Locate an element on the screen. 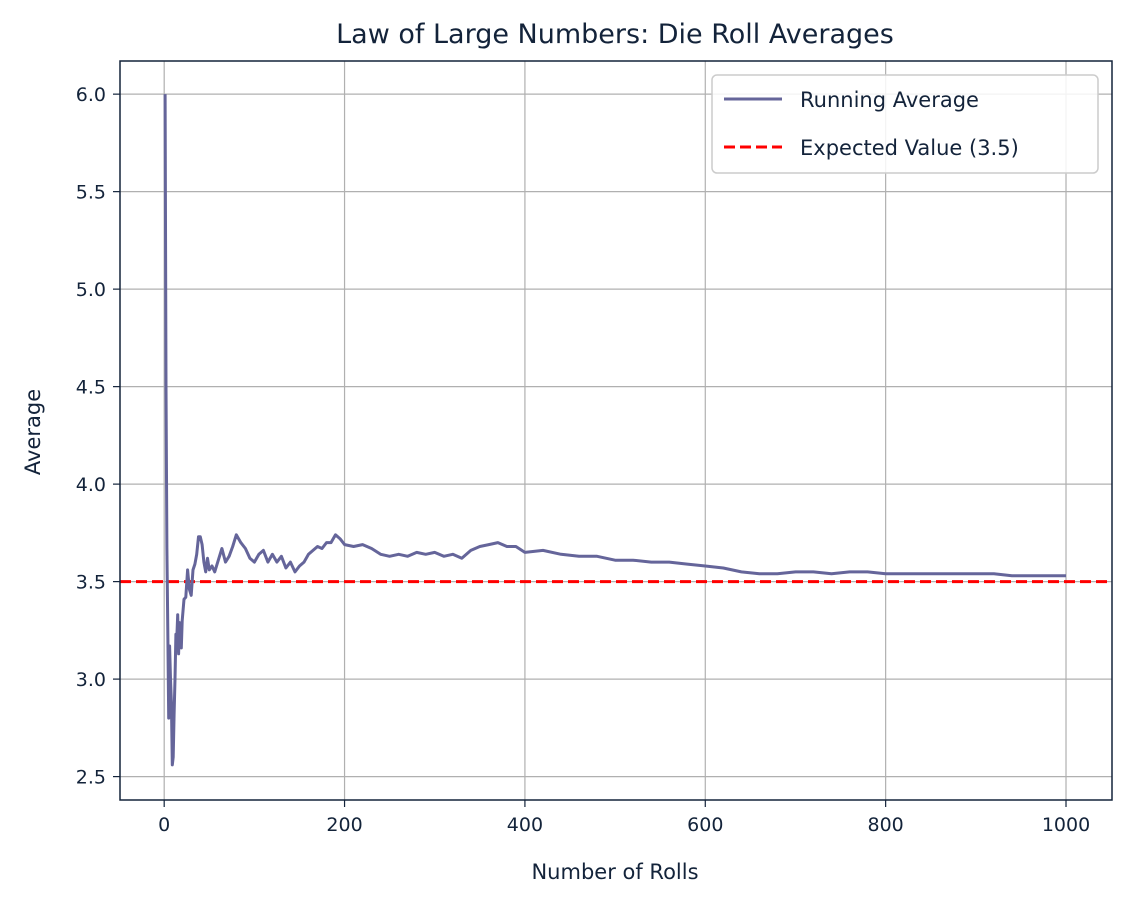  y-tick-label: 2.5 is located at coordinates (91, 778).